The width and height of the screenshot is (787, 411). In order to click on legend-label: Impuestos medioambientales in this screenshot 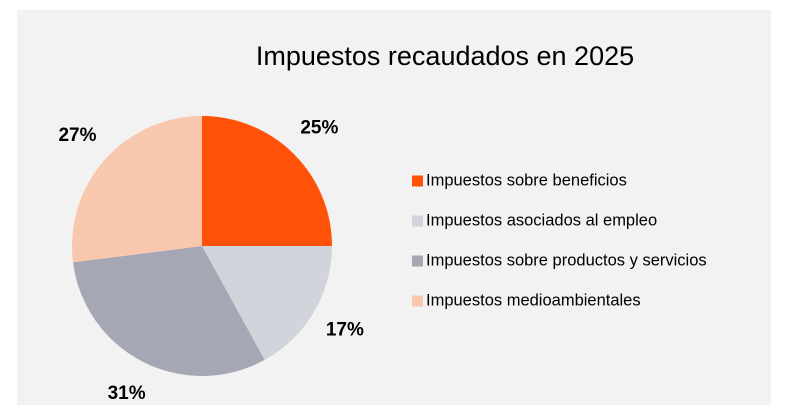, I will do `click(533, 300)`.